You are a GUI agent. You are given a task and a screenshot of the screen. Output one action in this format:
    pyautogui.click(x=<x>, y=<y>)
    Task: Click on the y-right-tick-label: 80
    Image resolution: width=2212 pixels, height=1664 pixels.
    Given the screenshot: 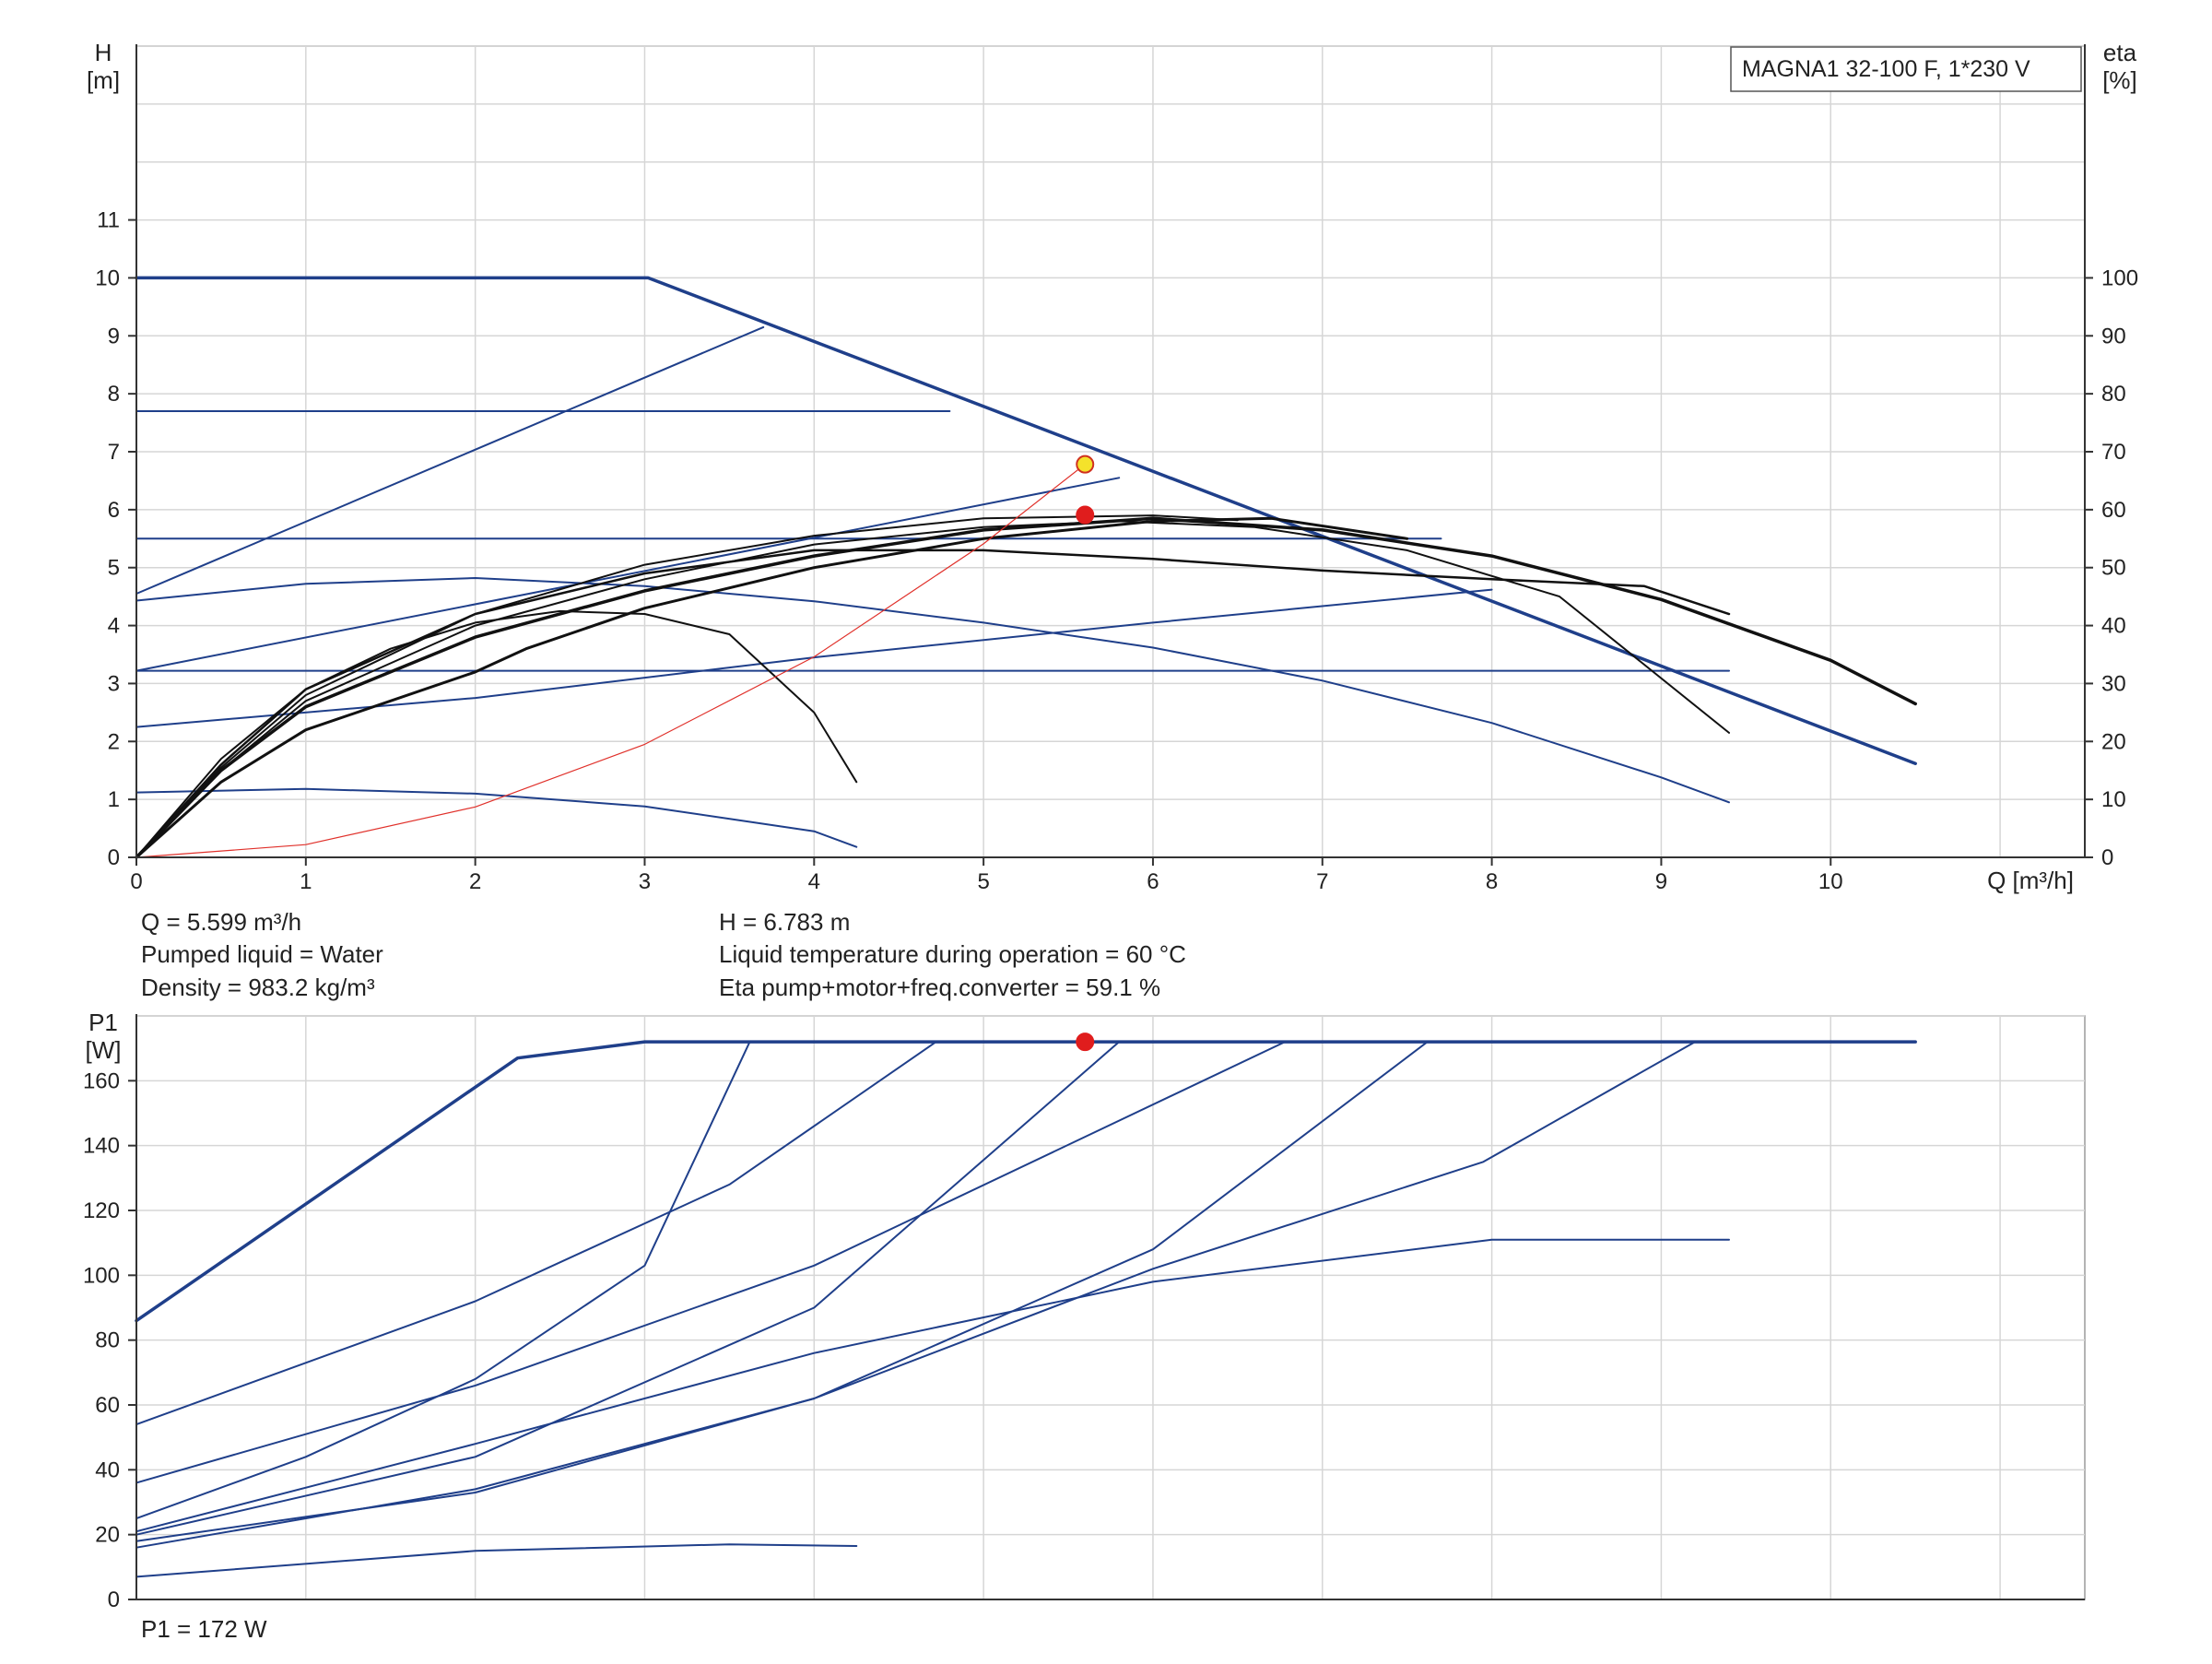 What is the action you would take?
    pyautogui.click(x=2113, y=394)
    